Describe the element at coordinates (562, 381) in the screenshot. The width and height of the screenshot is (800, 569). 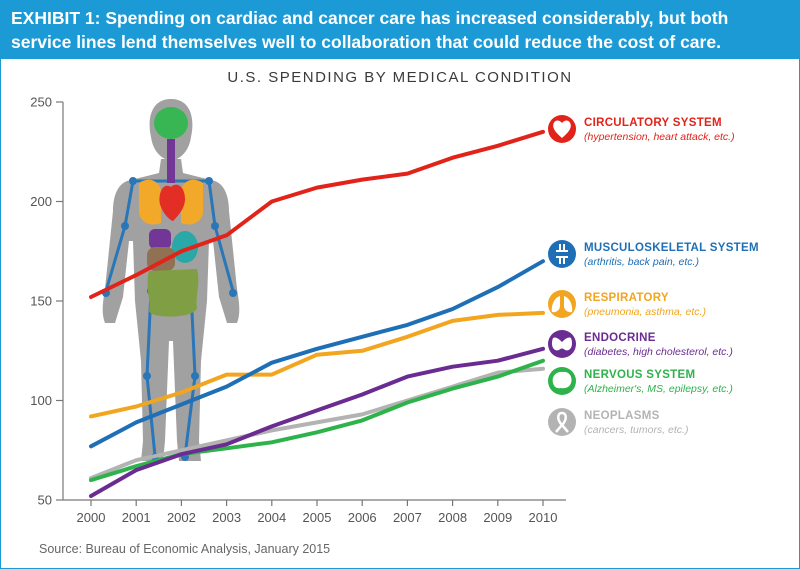
I see `brain-icon` at that location.